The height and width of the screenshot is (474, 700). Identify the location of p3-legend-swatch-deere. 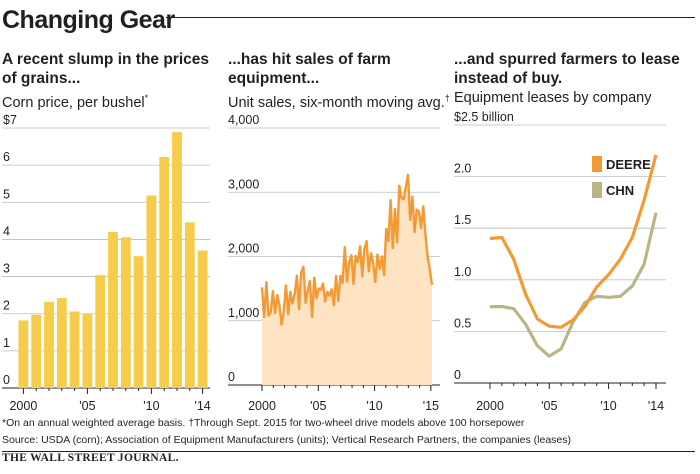
(597, 164).